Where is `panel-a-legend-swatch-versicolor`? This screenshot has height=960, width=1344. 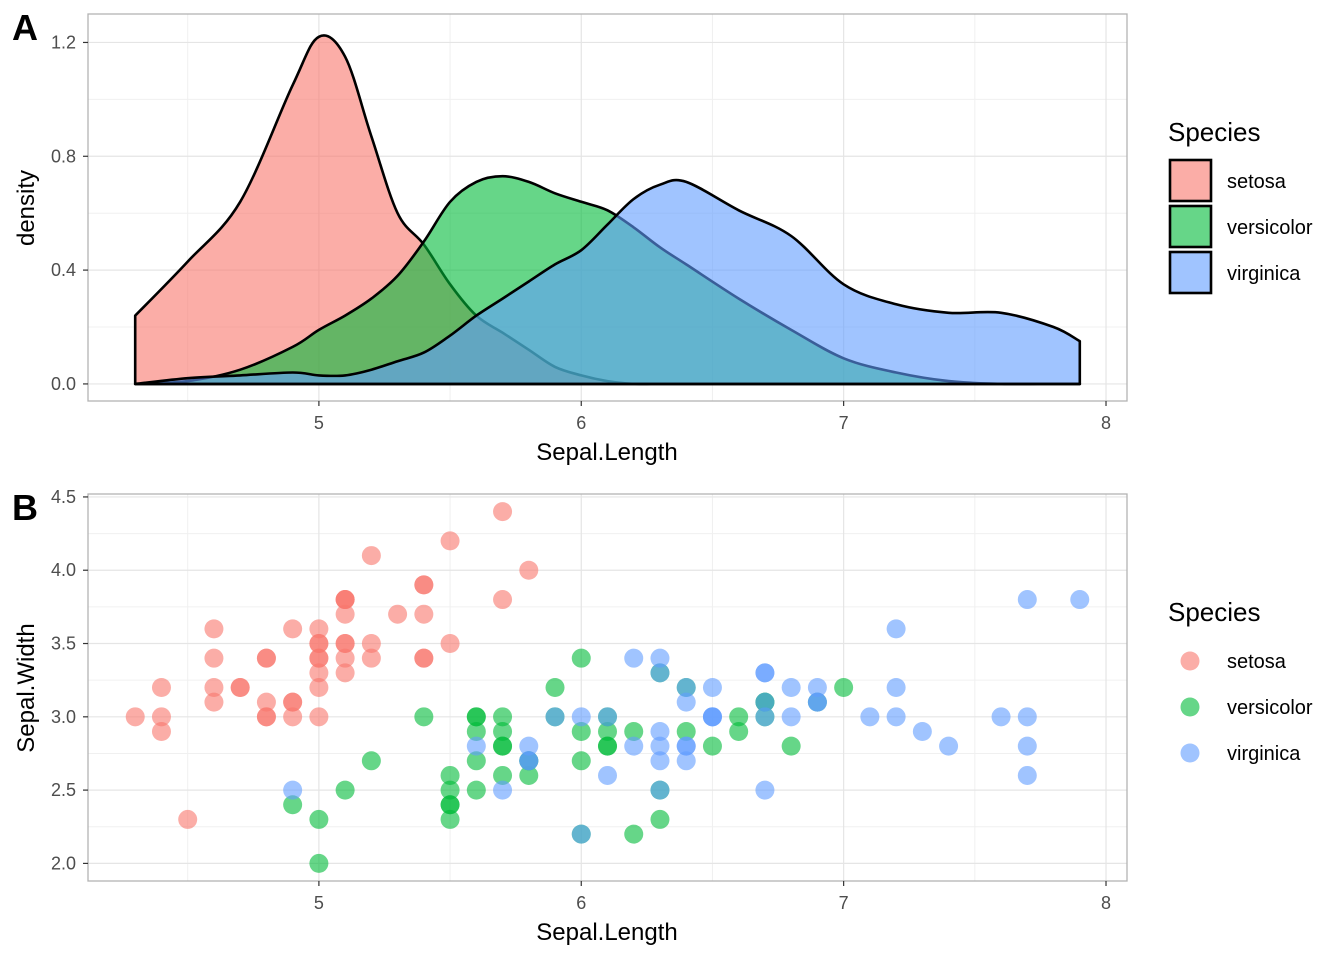 panel-a-legend-swatch-versicolor is located at coordinates (1190, 226).